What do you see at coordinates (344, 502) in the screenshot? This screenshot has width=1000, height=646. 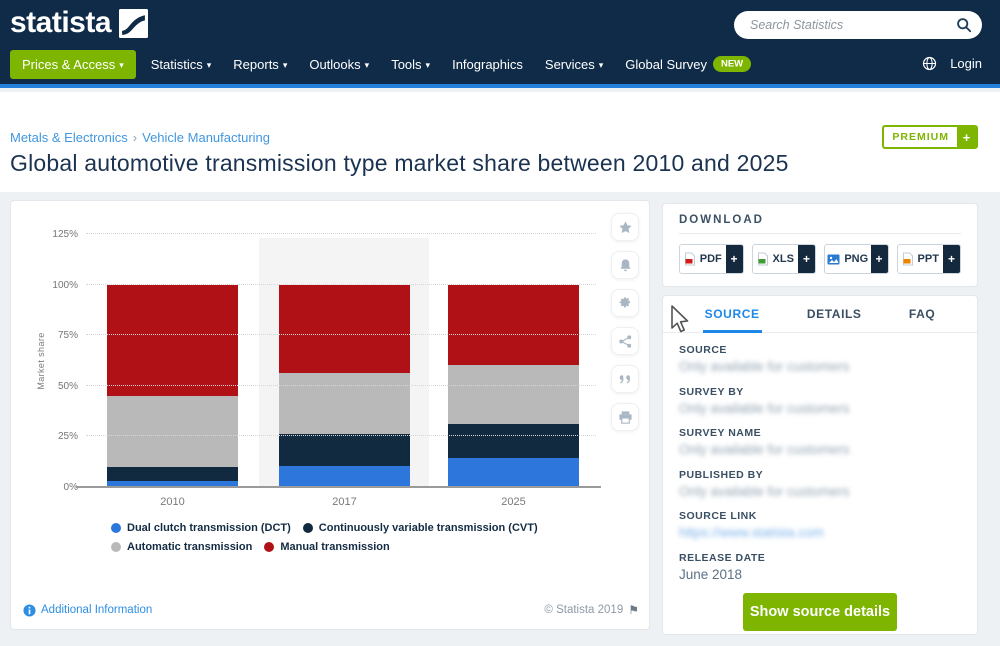 I see `x-tick-2017: 2017` at bounding box center [344, 502].